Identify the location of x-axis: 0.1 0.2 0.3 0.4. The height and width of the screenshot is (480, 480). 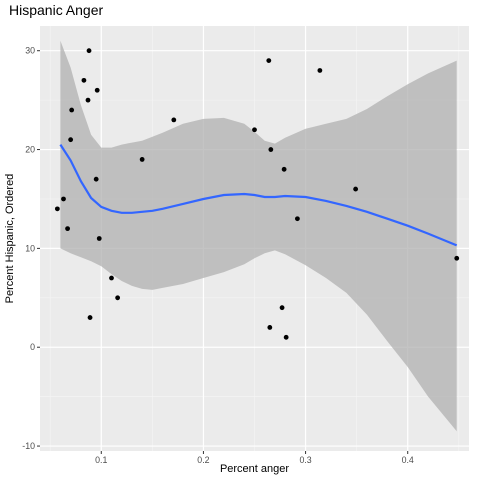
(254, 458).